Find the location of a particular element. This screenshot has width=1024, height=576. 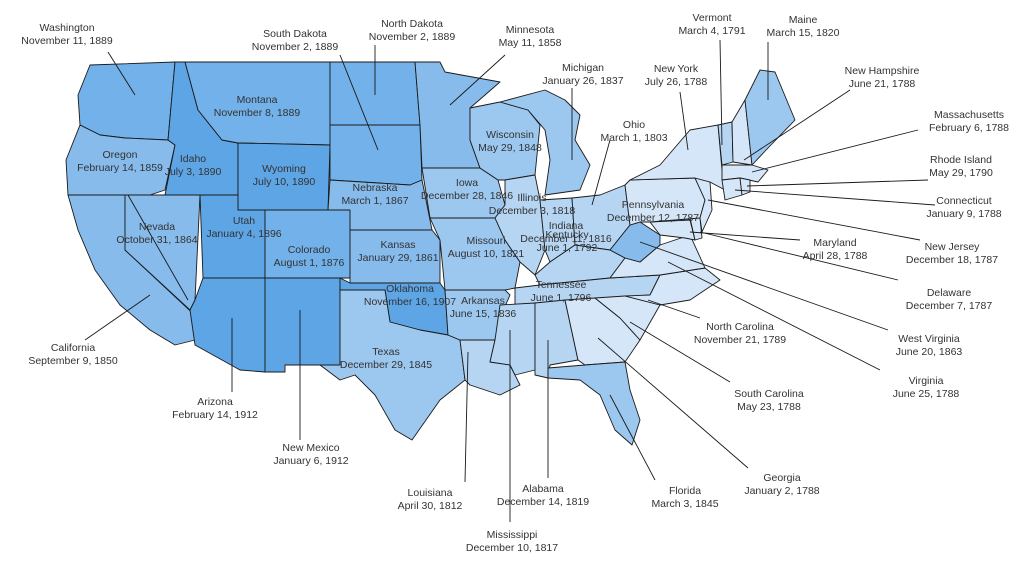

state-name: Iowa is located at coordinates (467, 183).